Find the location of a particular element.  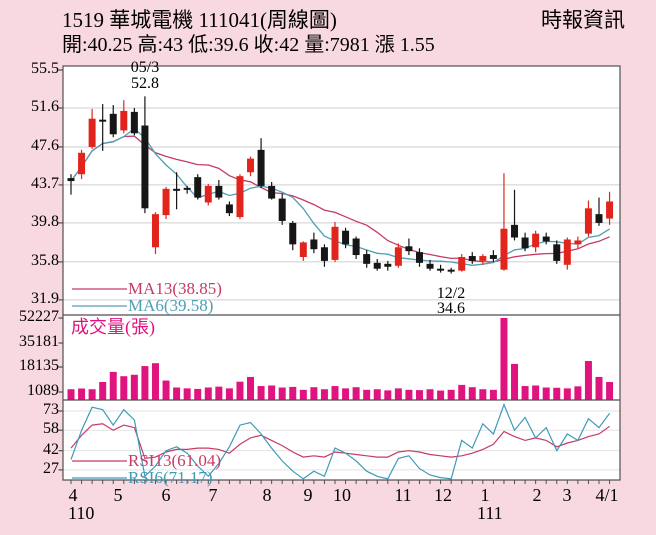

rsi6-legend-label: RSI6(71.17) is located at coordinates (170, 477).